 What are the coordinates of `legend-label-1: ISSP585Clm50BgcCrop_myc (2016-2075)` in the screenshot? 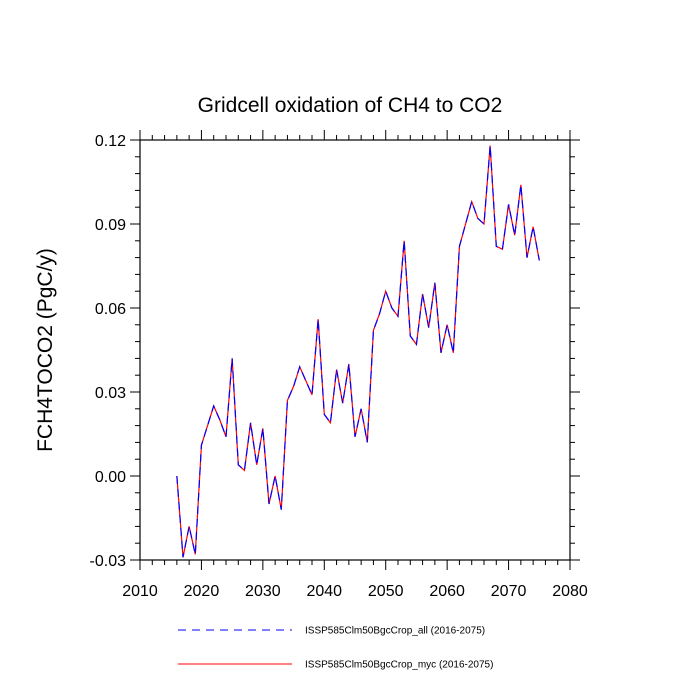 It's located at (399, 665).